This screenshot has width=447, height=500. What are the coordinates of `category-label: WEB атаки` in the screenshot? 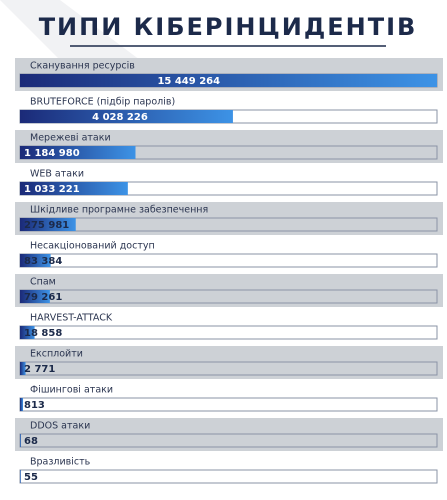 It's located at (57, 174).